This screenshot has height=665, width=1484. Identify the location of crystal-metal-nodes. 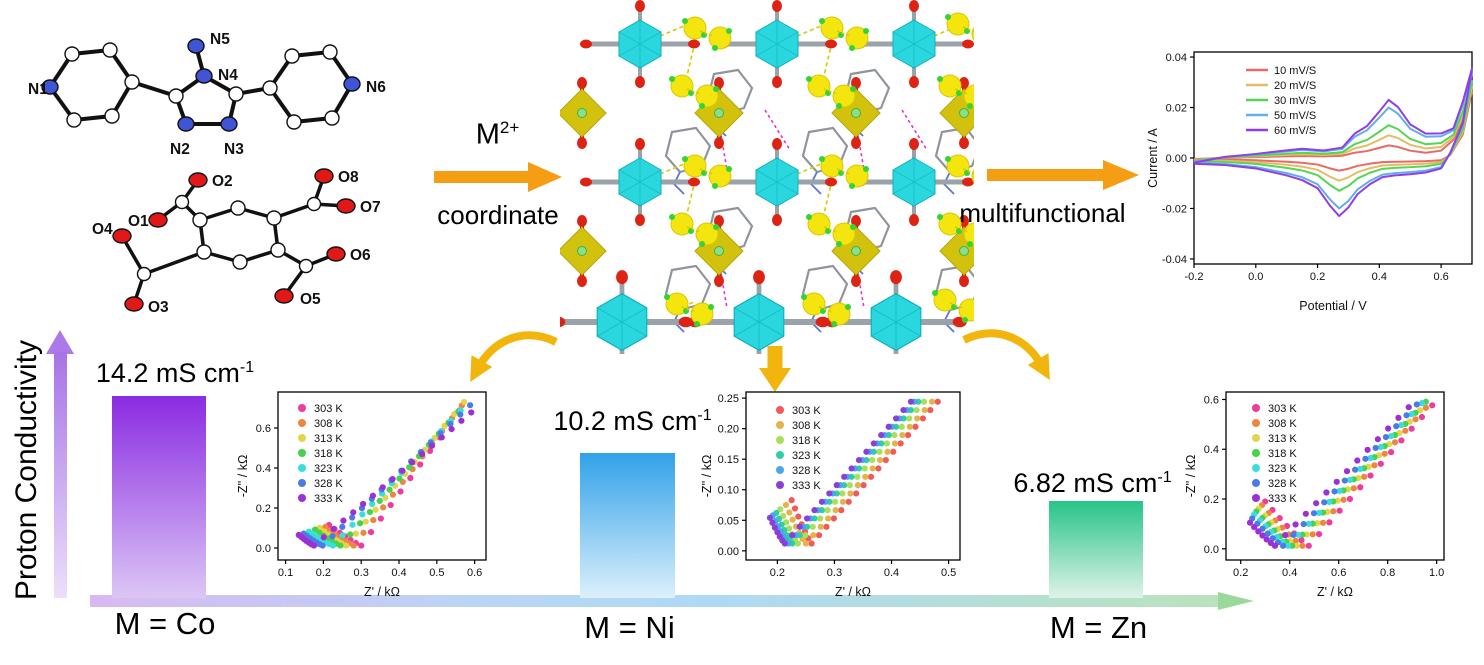
(767, 177).